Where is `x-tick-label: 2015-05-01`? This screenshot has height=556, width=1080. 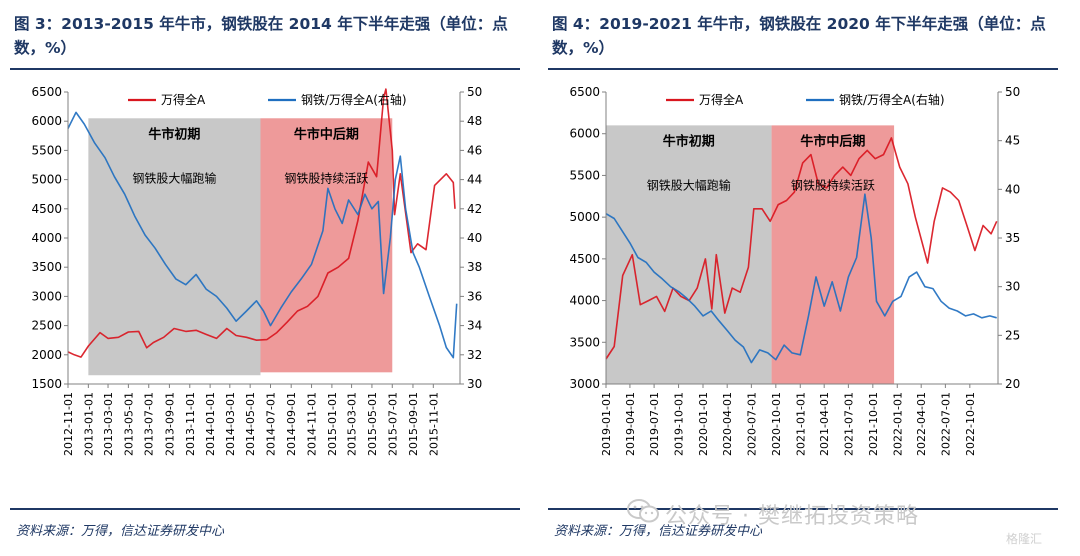 x-tick-label: 2015-05-01 is located at coordinates (372, 424).